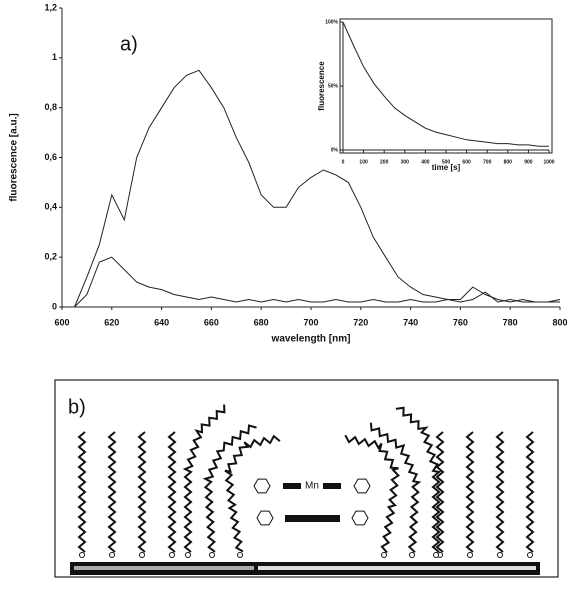 Image resolution: width=569 pixels, height=597 pixels. Describe the element at coordinates (410, 322) in the screenshot. I see `x-tick-label: 740` at that location.